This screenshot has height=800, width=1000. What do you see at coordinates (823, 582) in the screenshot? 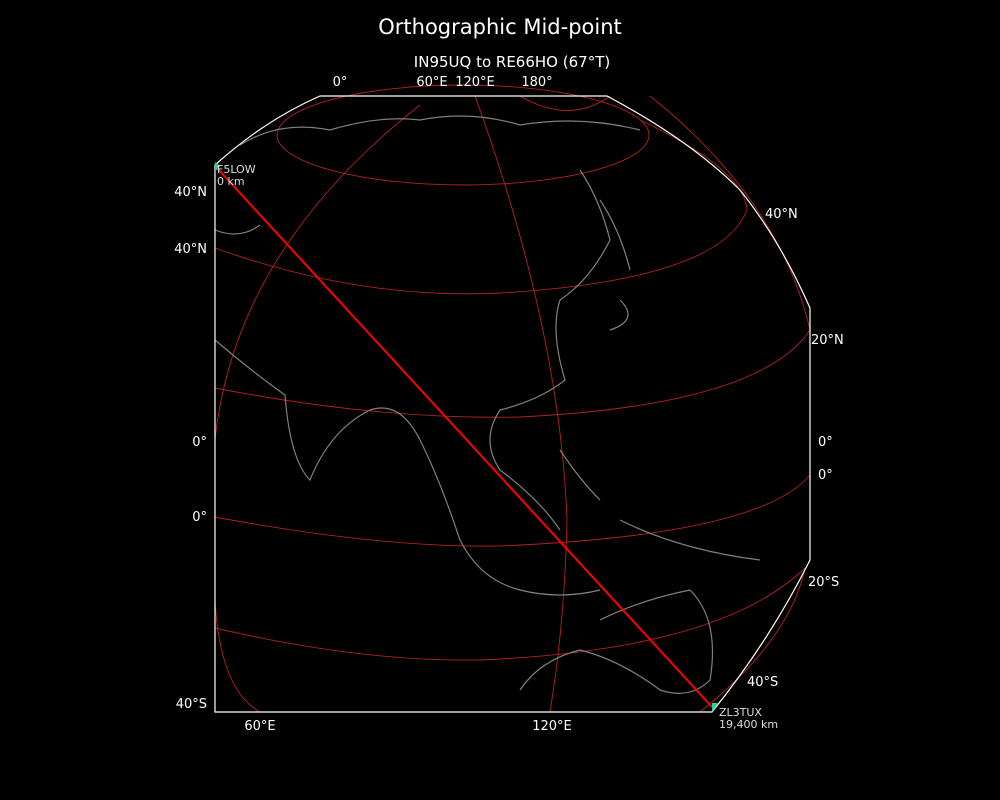
I see `right-label: 20°S` at bounding box center [823, 582].